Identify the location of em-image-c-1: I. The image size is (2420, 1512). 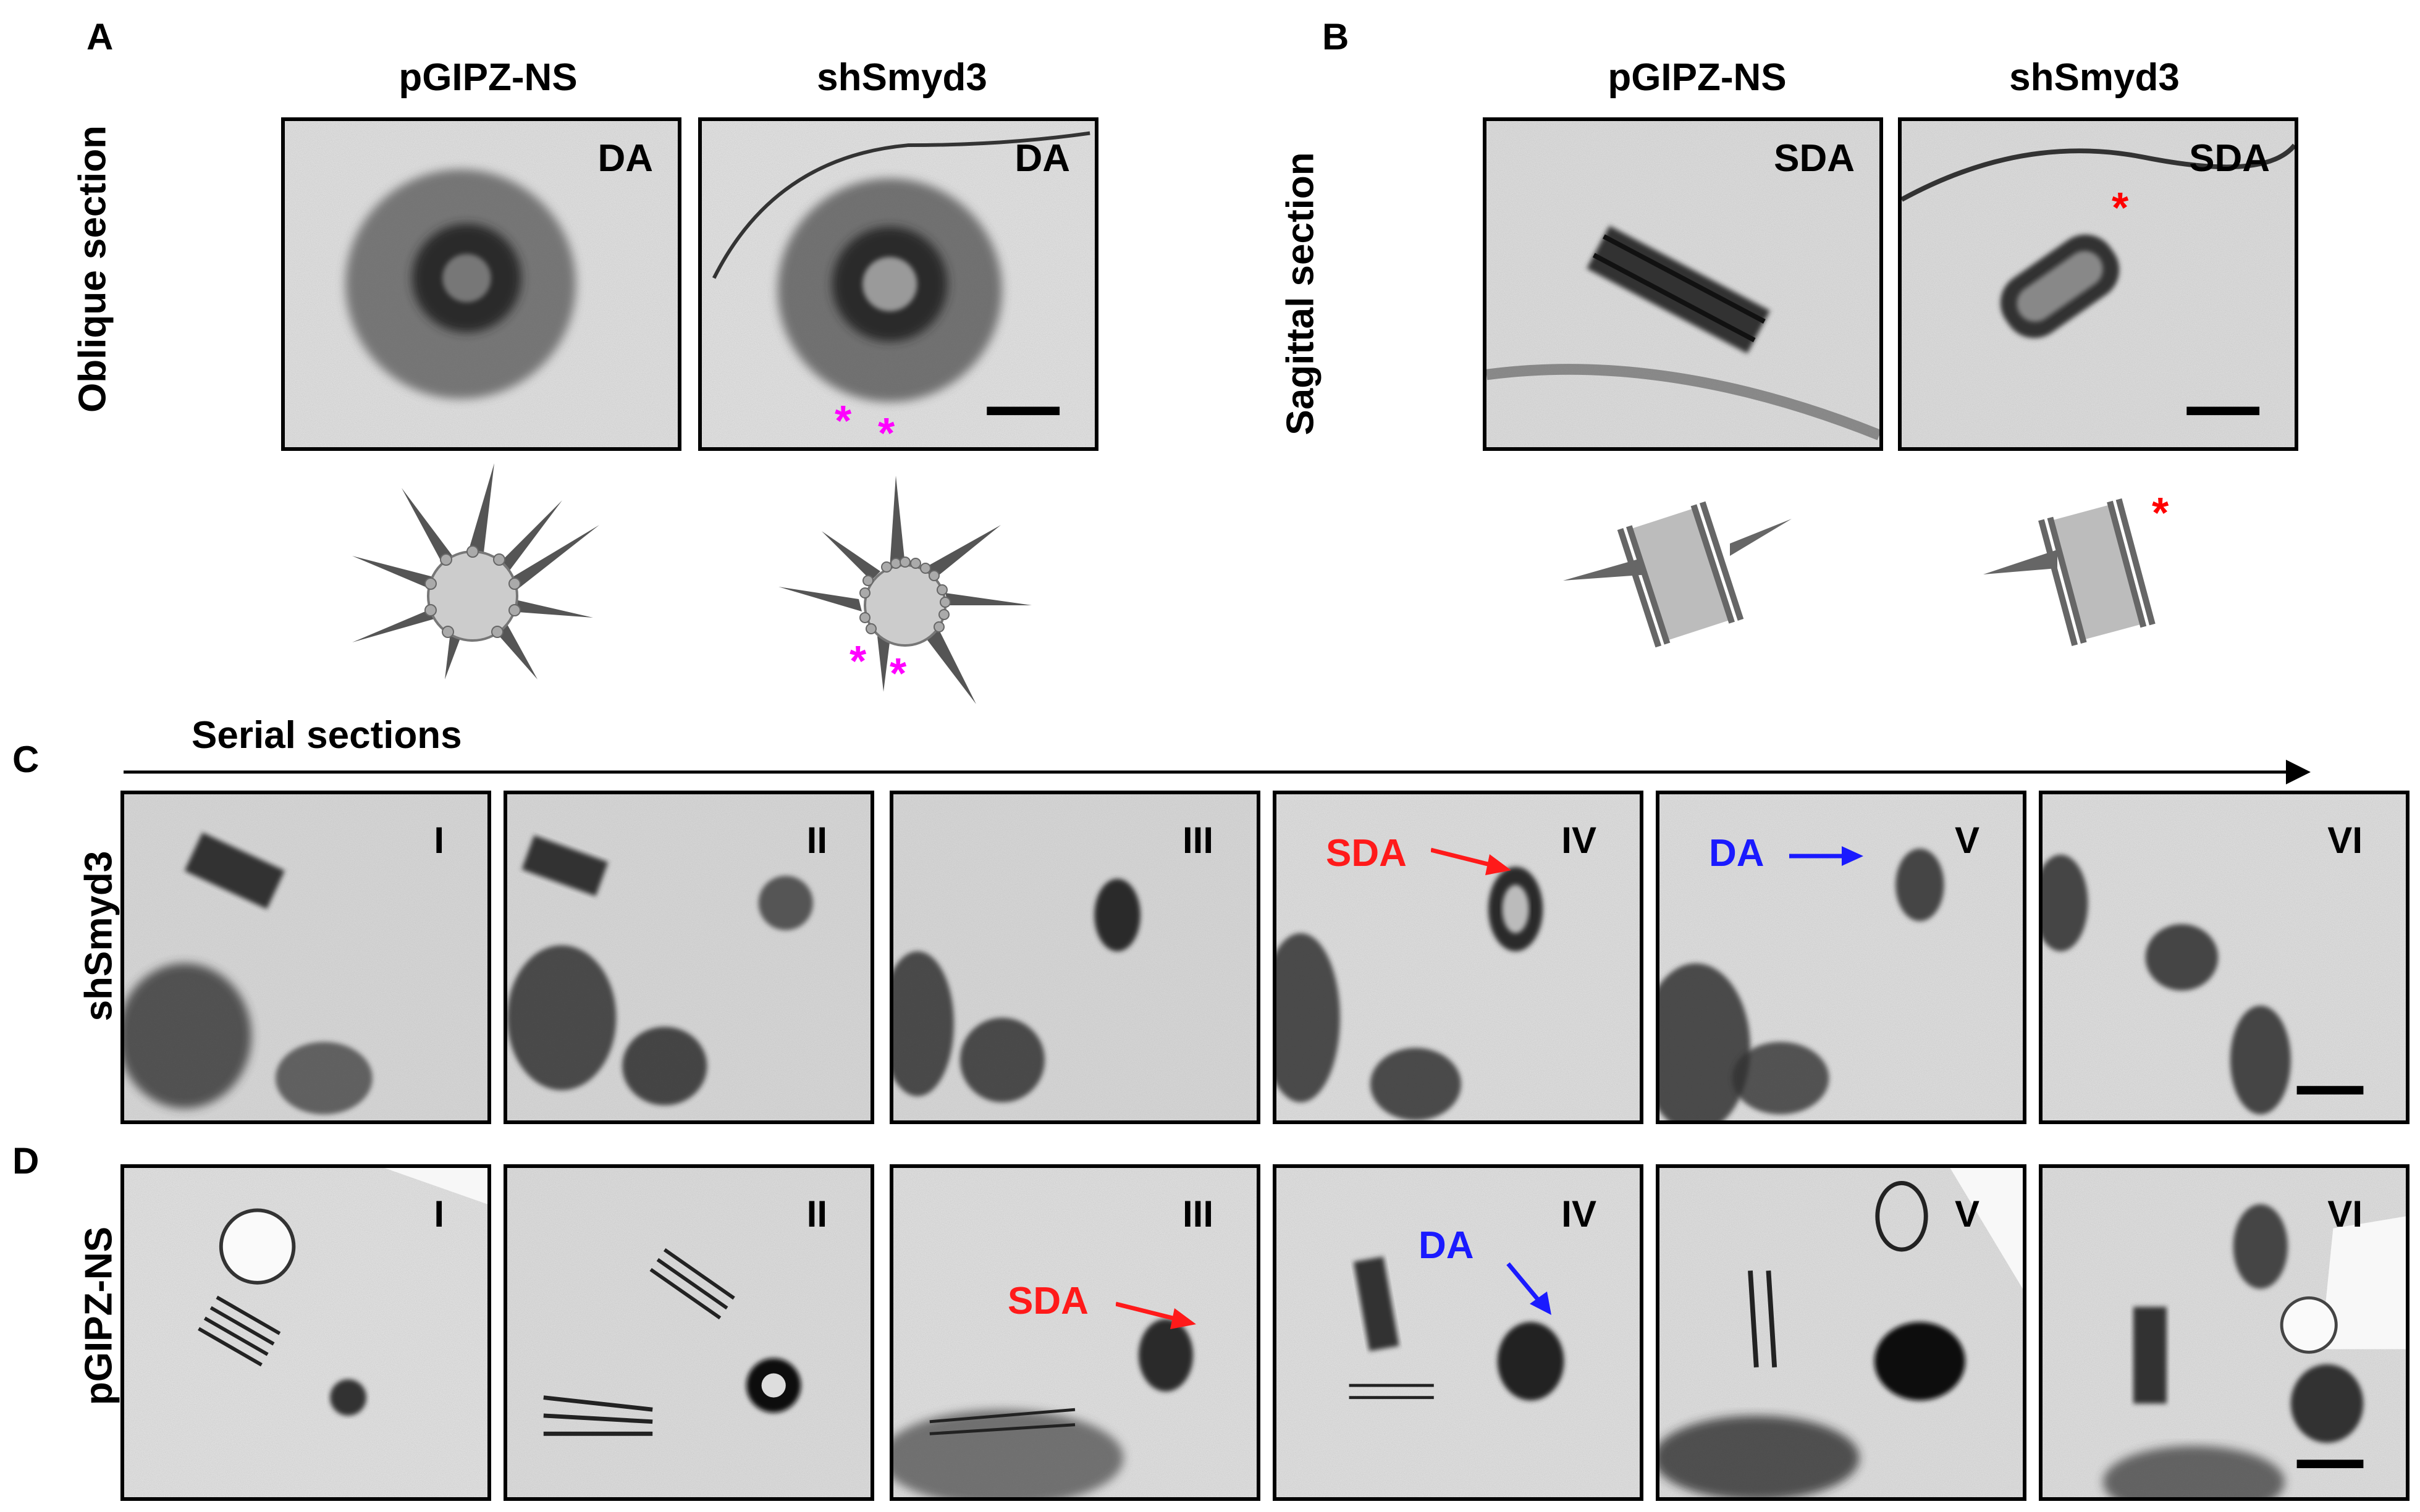
(305, 957).